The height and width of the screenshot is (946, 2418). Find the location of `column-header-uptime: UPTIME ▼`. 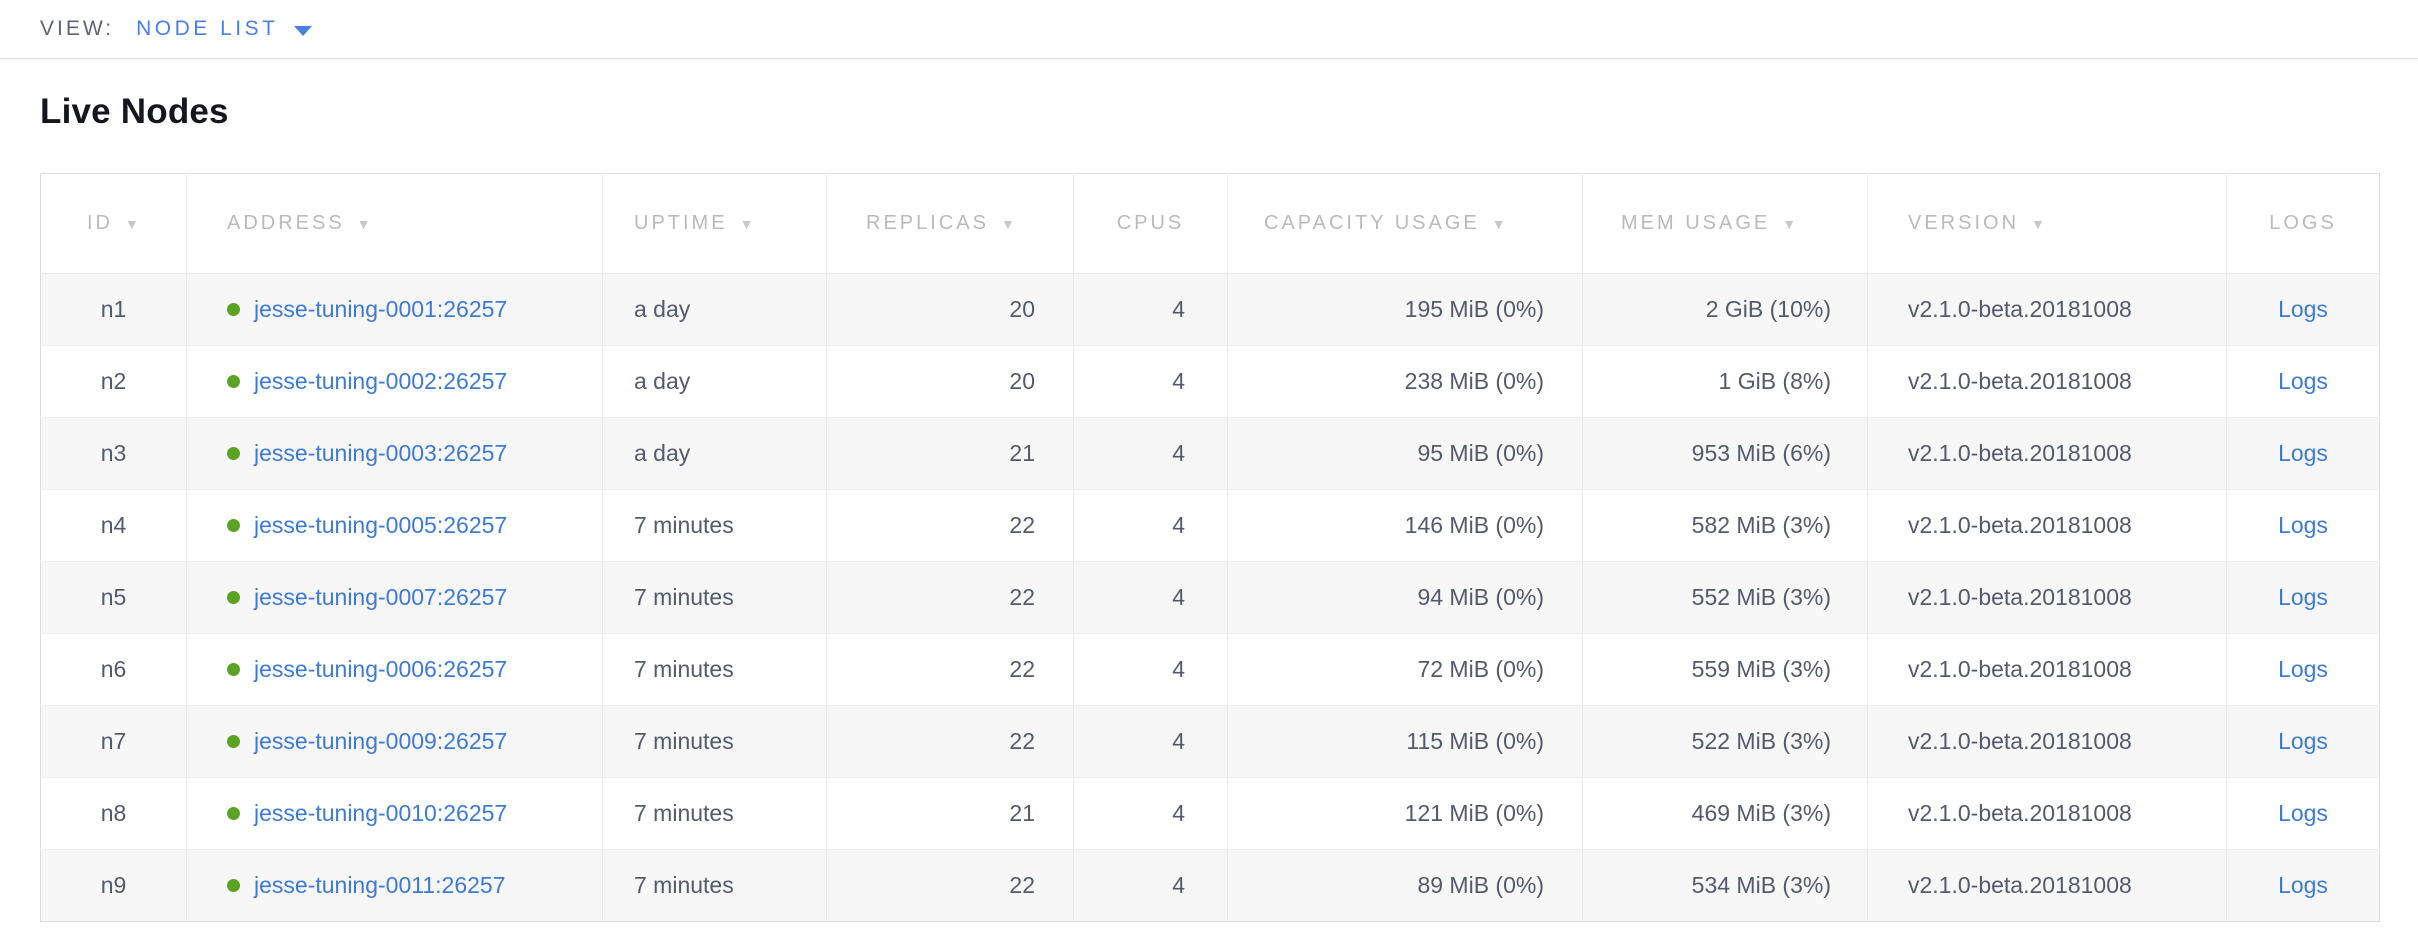

column-header-uptime: UPTIME ▼ is located at coordinates (714, 223).